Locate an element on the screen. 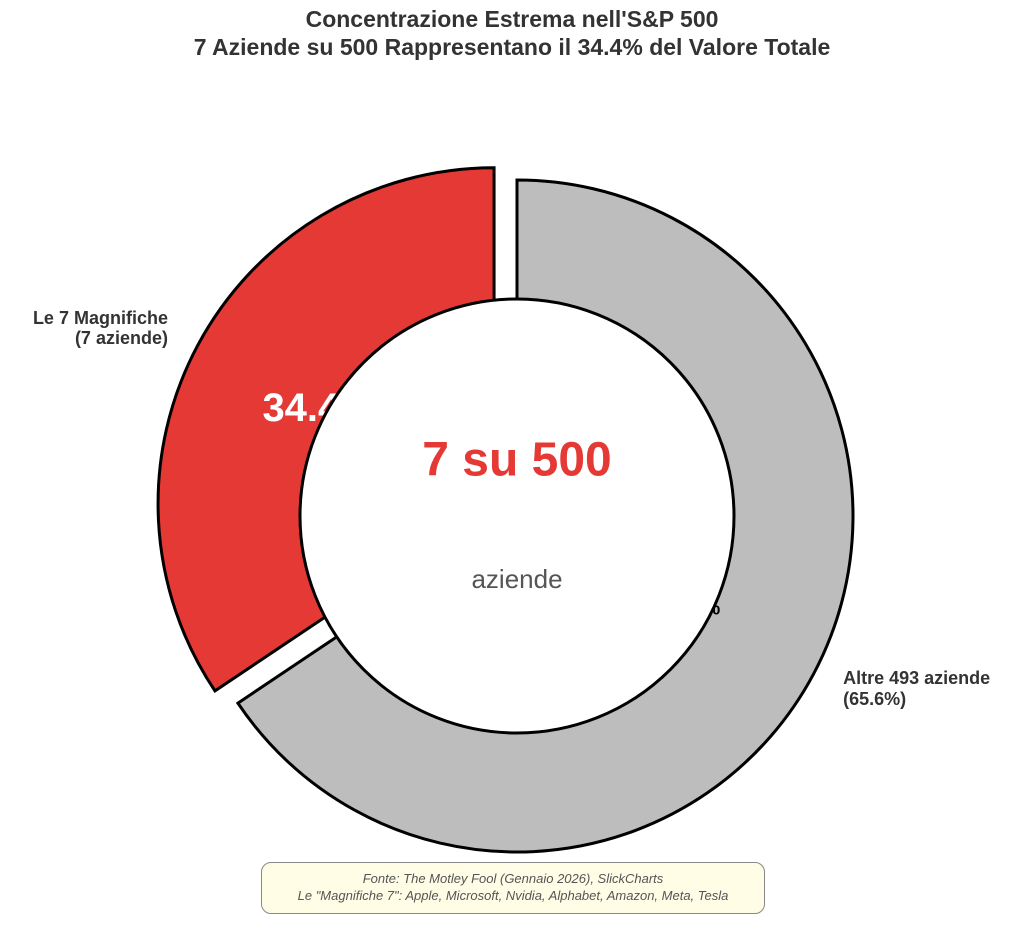 This screenshot has height=944, width=1024. category-label: Altre 493 aziende (65.6%) is located at coordinates (917, 688).